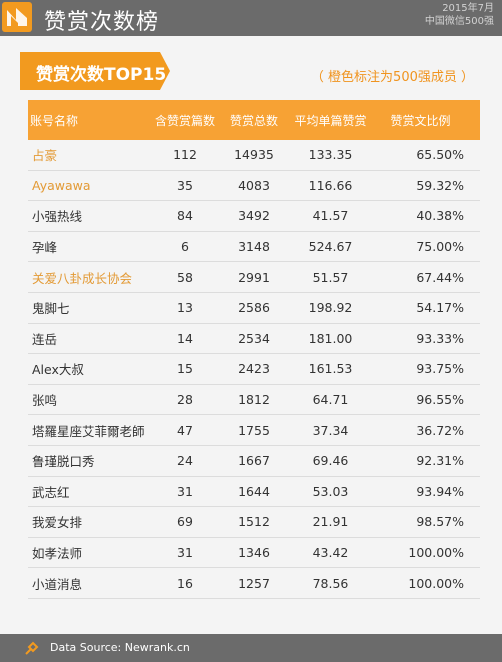 The image size is (502, 662). I want to click on cell-ratio: 96.55%, so click(440, 400).